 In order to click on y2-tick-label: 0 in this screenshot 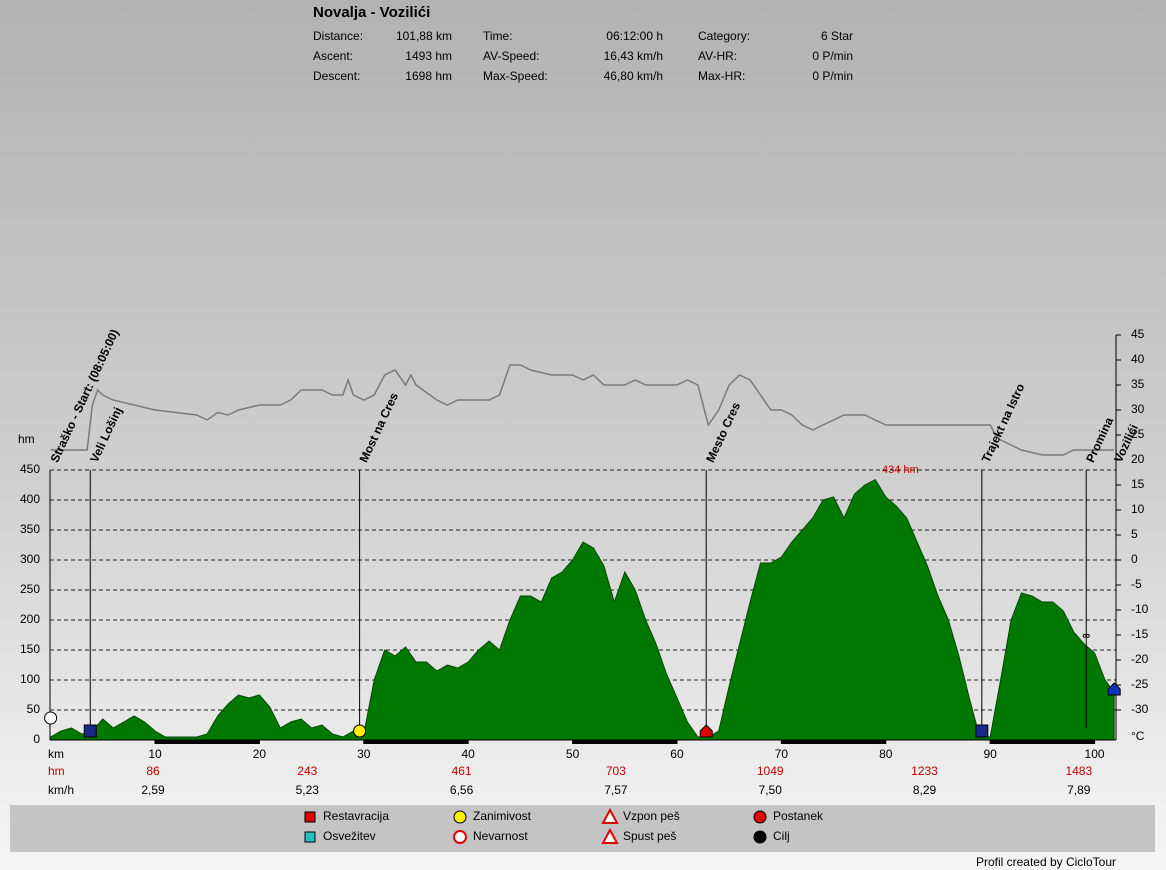, I will do `click(1134, 559)`.